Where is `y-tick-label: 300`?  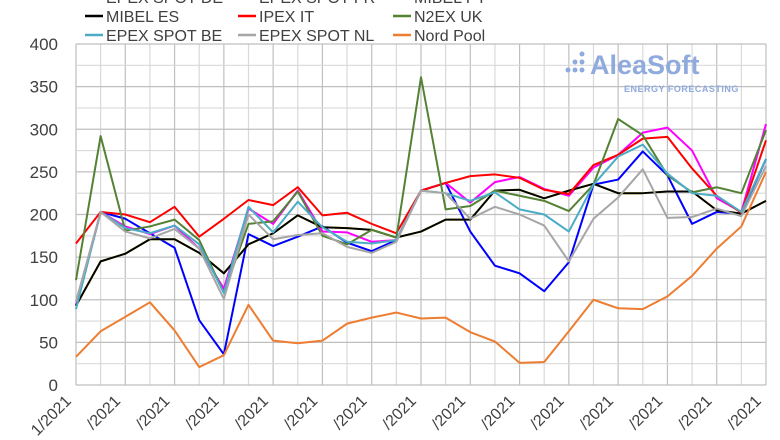 y-tick-label: 300 is located at coordinates (44, 129).